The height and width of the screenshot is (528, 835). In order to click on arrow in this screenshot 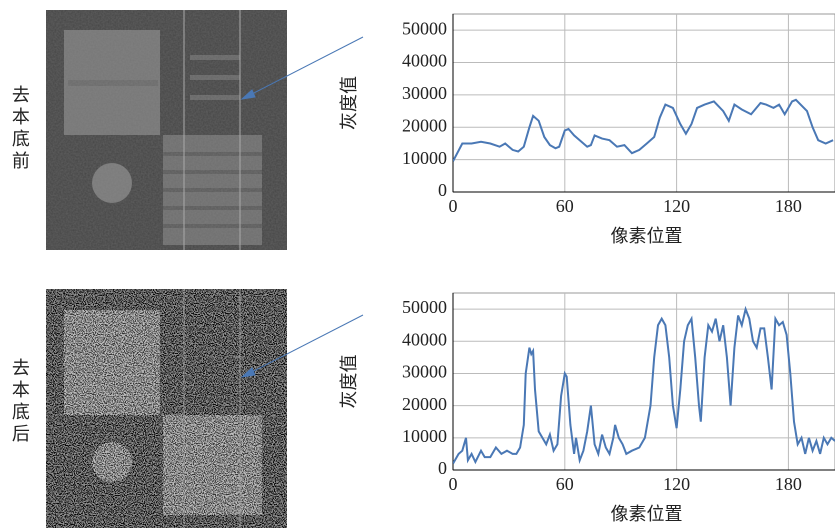, I will do `click(302, 207)`.